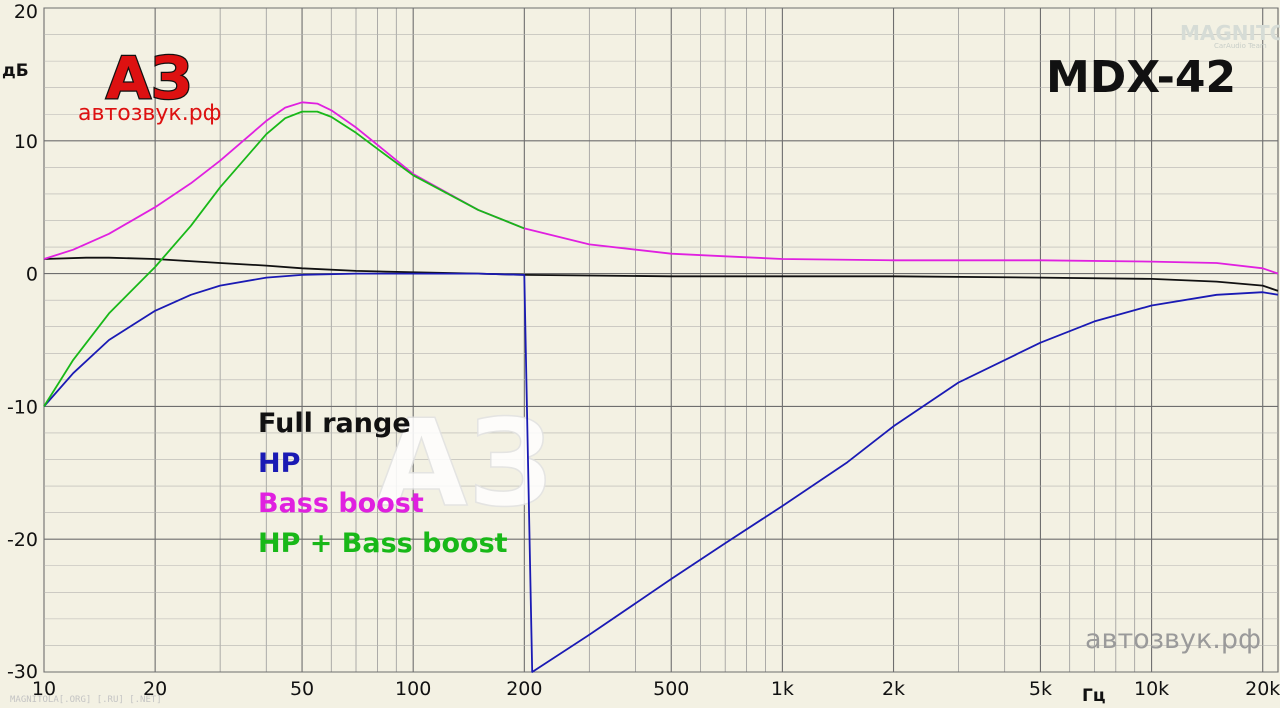 This screenshot has width=1280, height=708. Describe the element at coordinates (383, 543) in the screenshot. I see `legend-entry: HP + Bass boost` at that location.